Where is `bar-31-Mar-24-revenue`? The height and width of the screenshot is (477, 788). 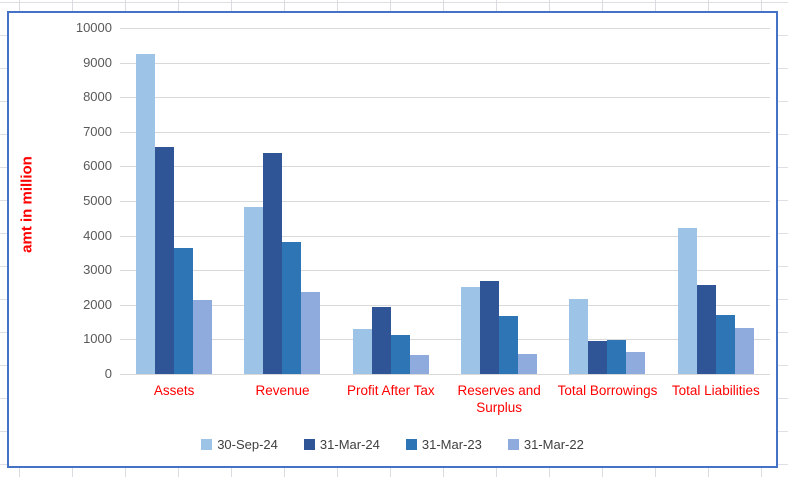
bar-31-Mar-24-revenue is located at coordinates (273, 263).